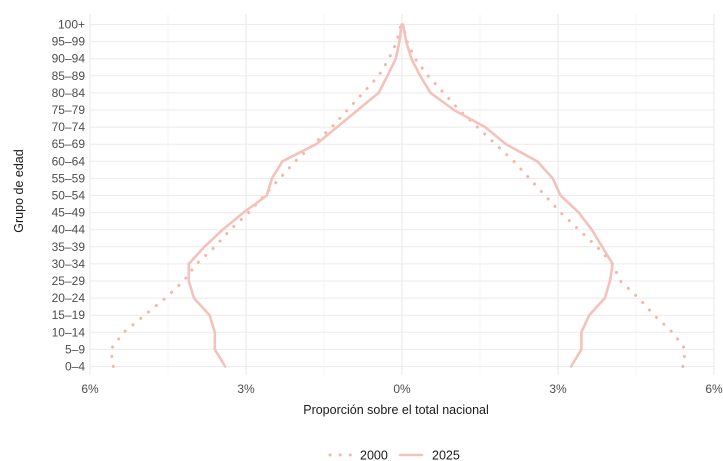 The height and width of the screenshot is (461, 723). I want to click on y-tick-label: 35–39, so click(69, 247).